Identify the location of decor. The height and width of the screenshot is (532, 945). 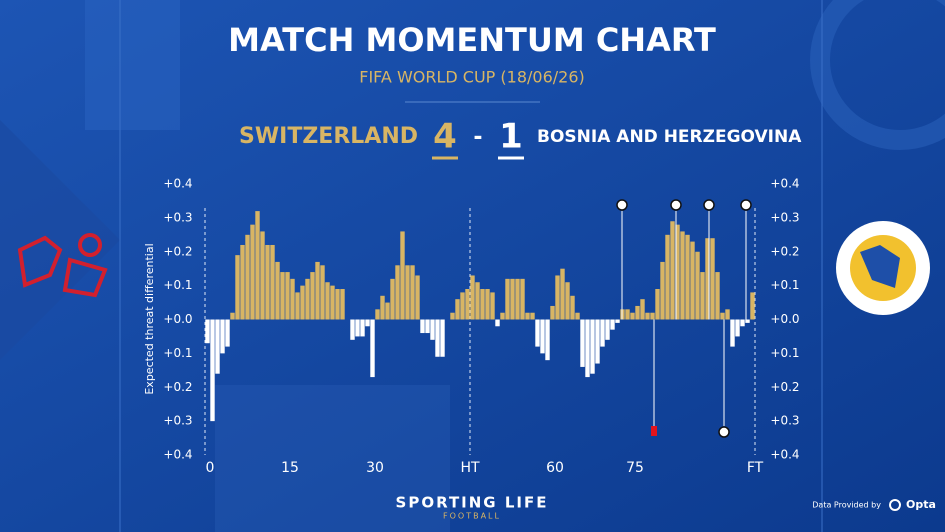
(132, 65).